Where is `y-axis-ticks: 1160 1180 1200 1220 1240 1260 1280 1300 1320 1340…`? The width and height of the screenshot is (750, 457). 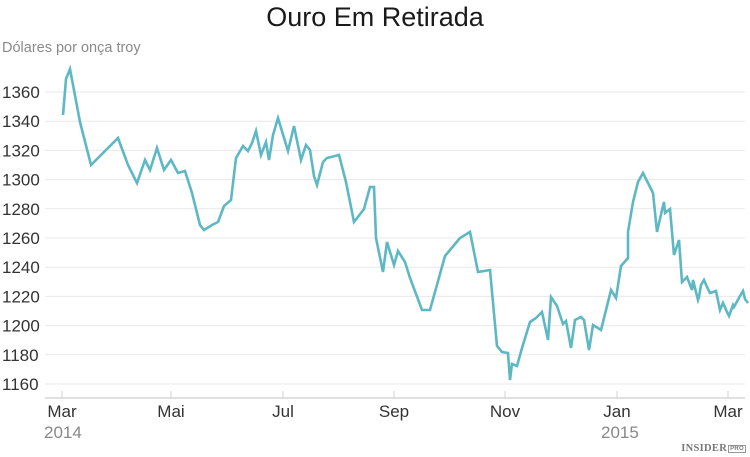 y-axis-ticks: 1160 1180 1200 1220 1240 1260 1280 1300 1320 1340… is located at coordinates (21, 238).